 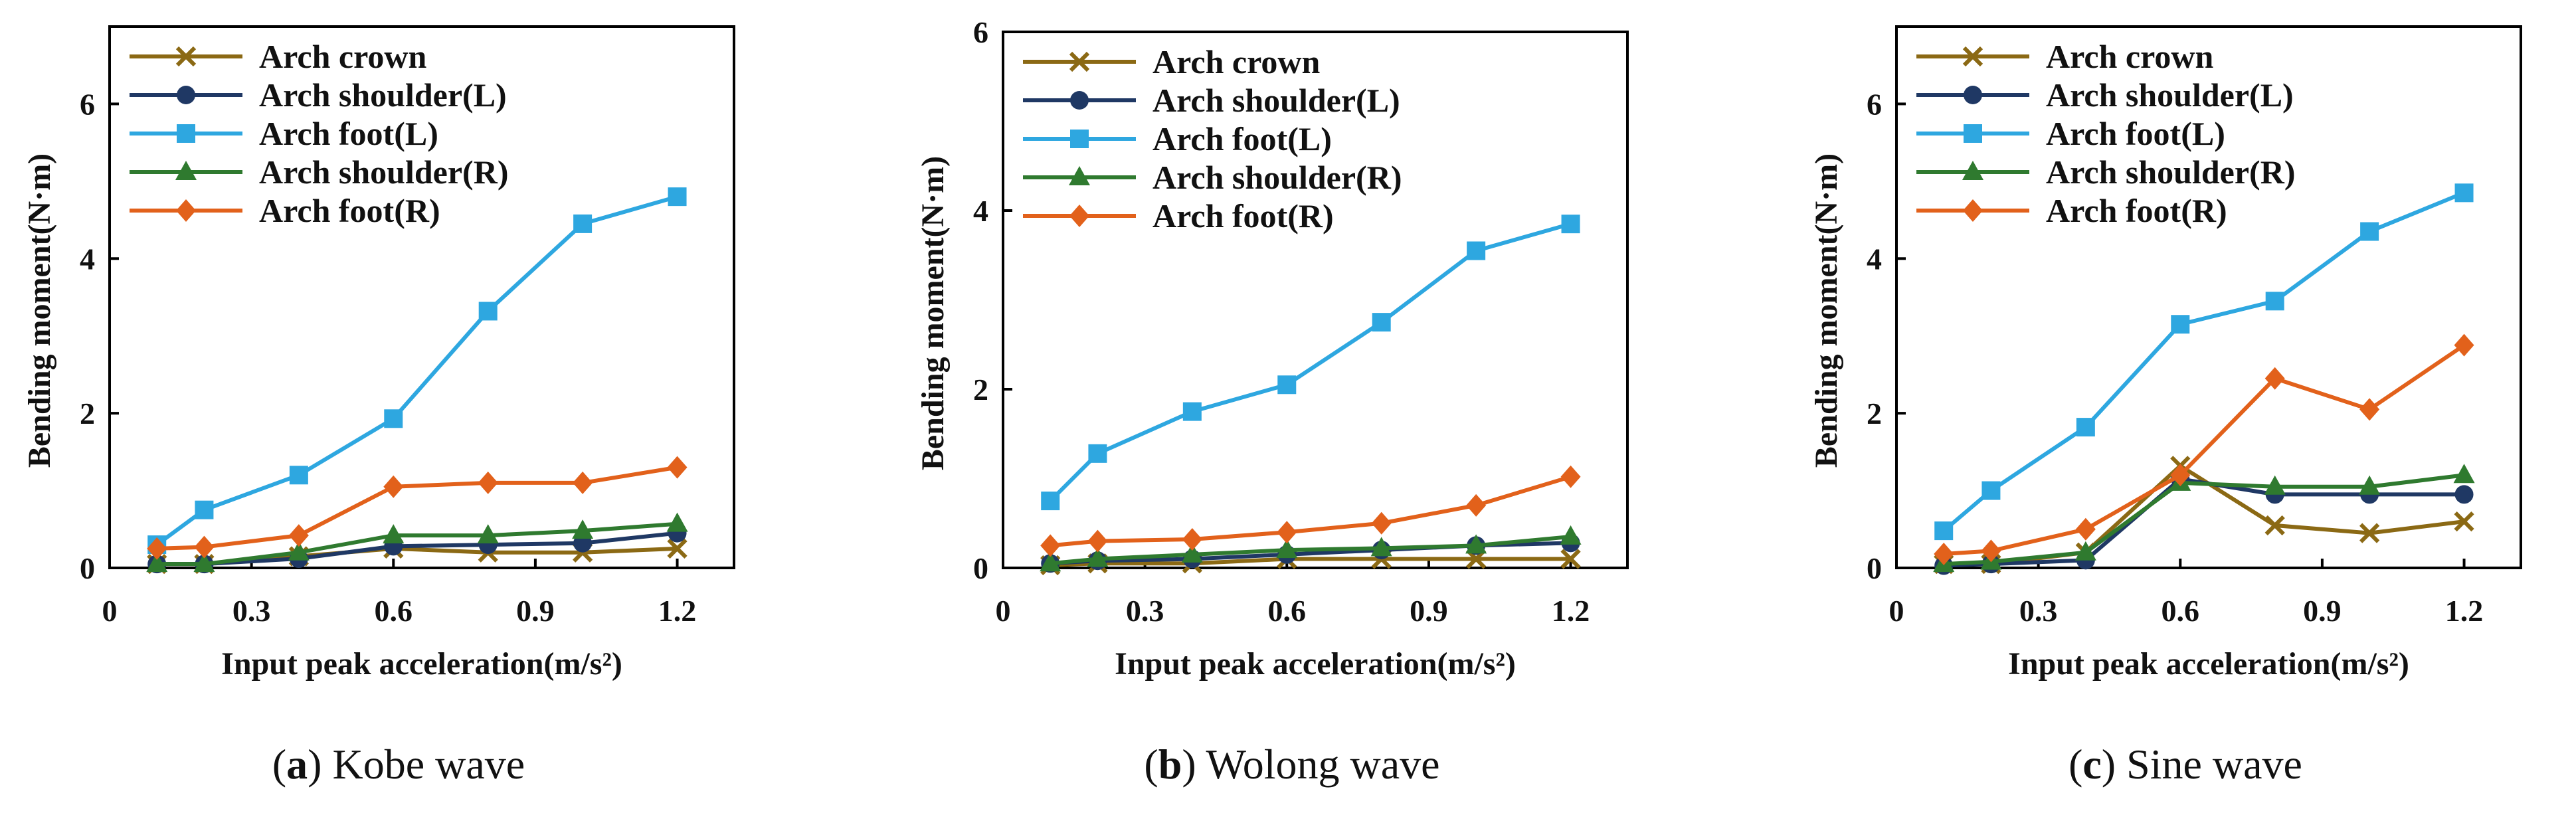 What do you see at coordinates (421, 663) in the screenshot?
I see `chart-0-x-axis-label: Input peak acceleration(m/s²)` at bounding box center [421, 663].